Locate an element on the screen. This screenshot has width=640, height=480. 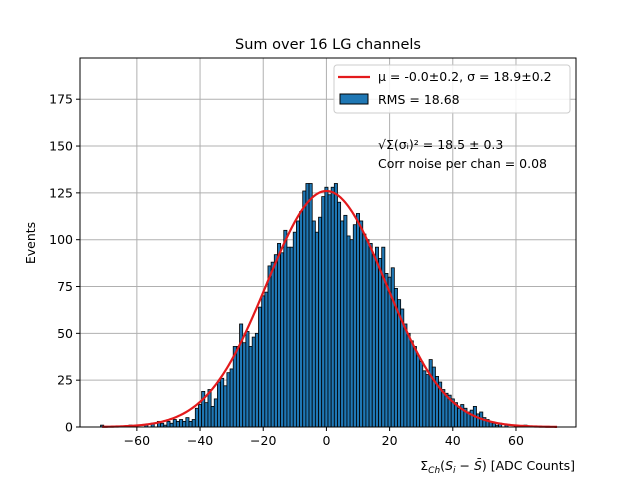
legend-box is located at coordinates (452, 89).